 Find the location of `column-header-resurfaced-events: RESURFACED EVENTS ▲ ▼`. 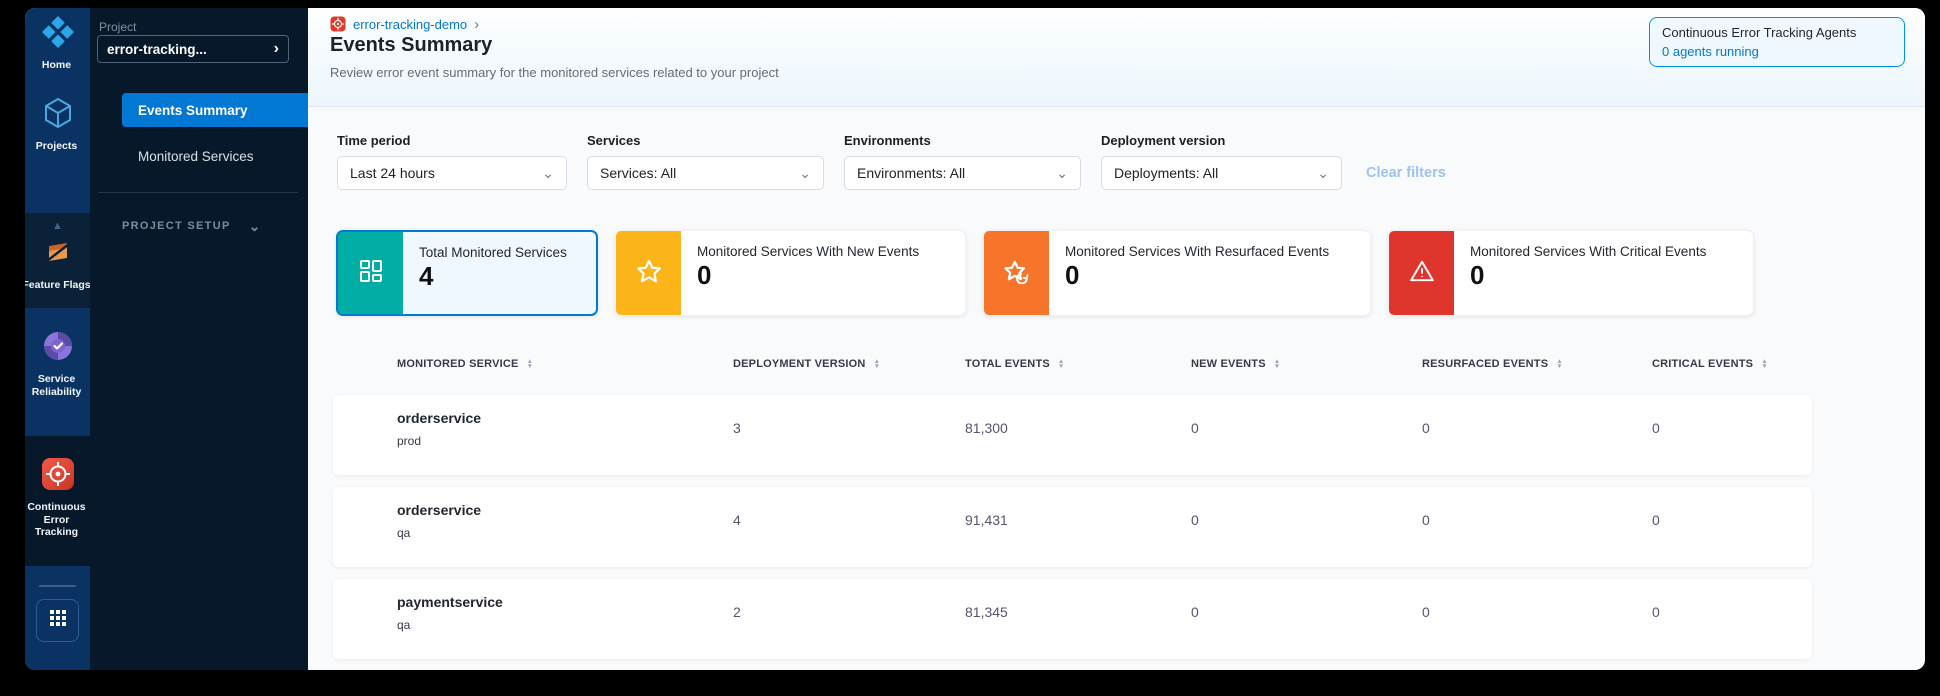

column-header-resurfaced-events: RESURFACED EVENTS ▲ ▼ is located at coordinates (1537, 364).